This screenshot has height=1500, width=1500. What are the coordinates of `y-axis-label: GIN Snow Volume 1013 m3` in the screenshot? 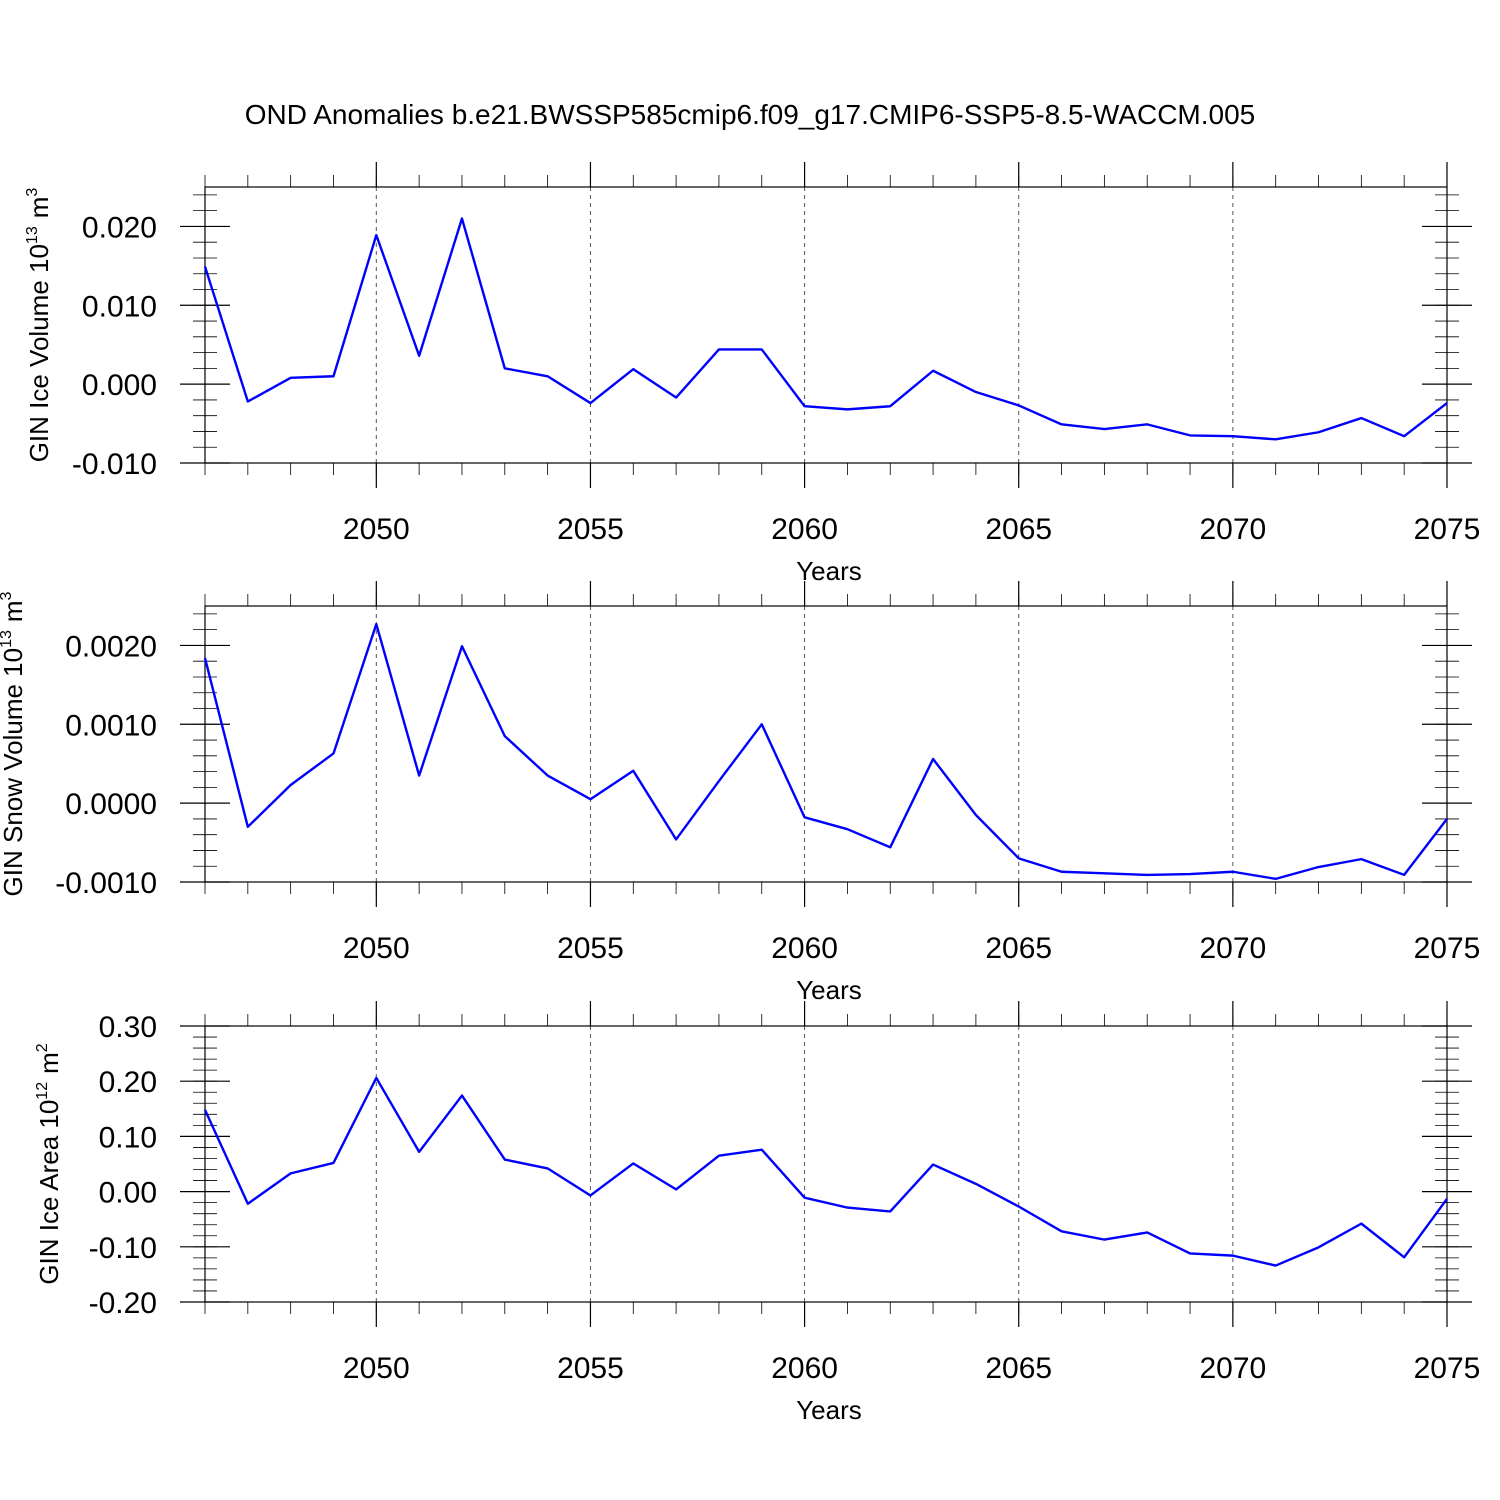 It's located at (14, 743).